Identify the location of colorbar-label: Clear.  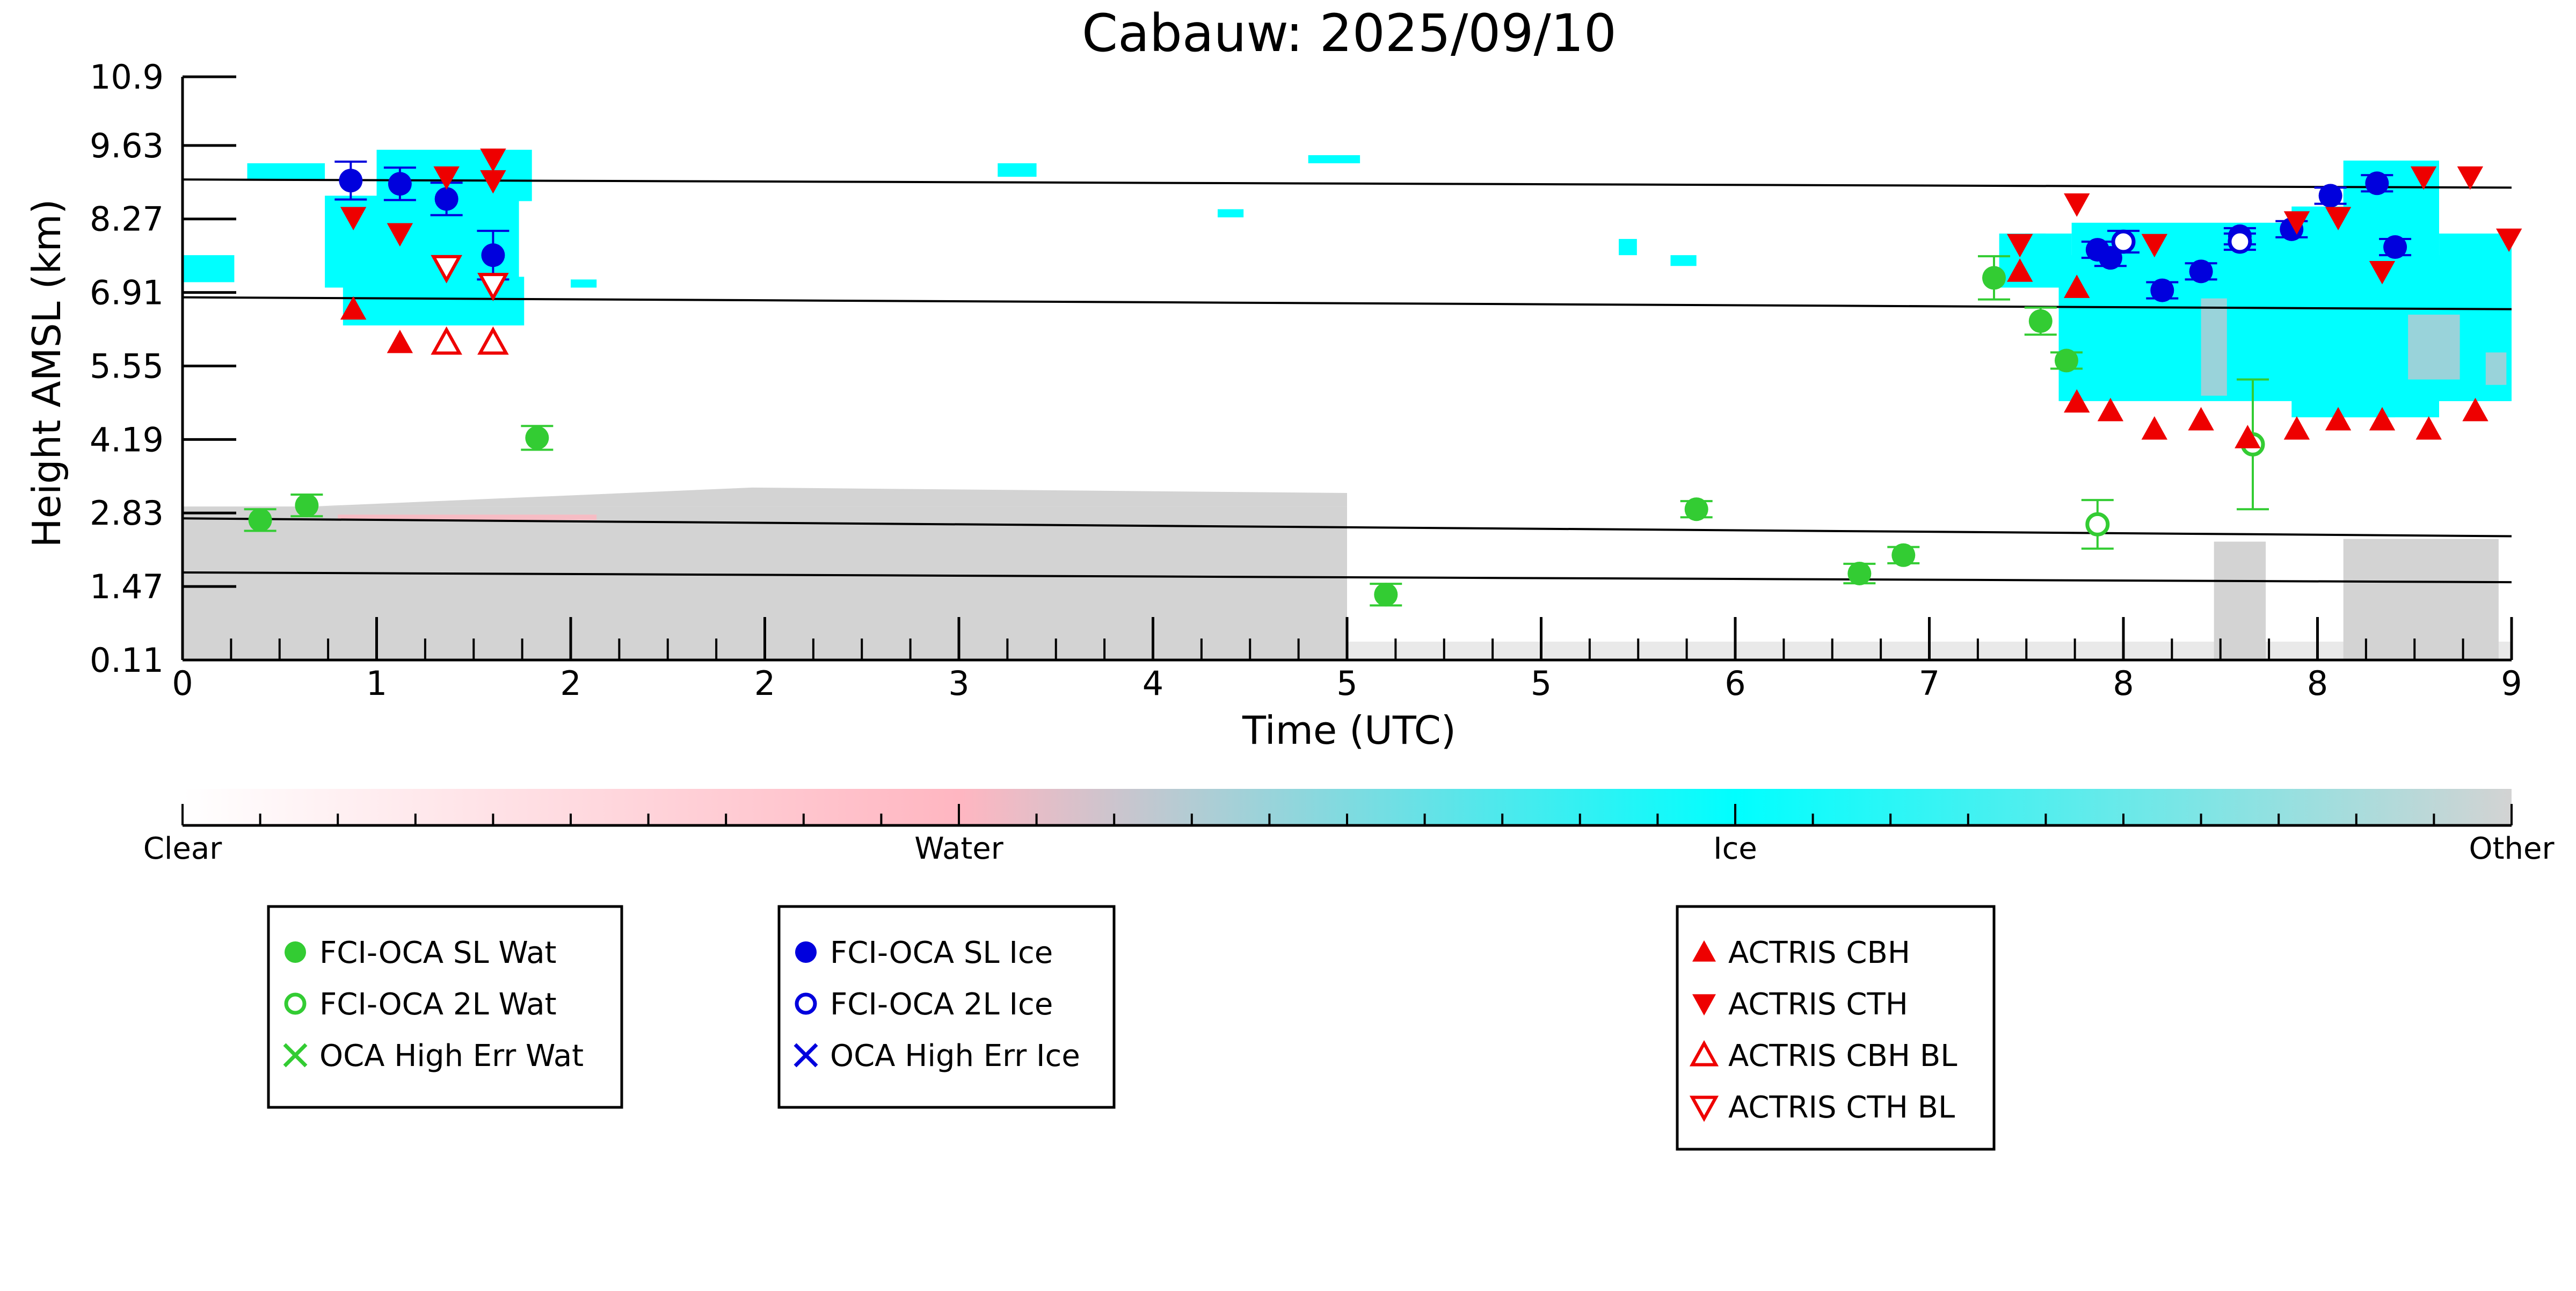
(182, 848).